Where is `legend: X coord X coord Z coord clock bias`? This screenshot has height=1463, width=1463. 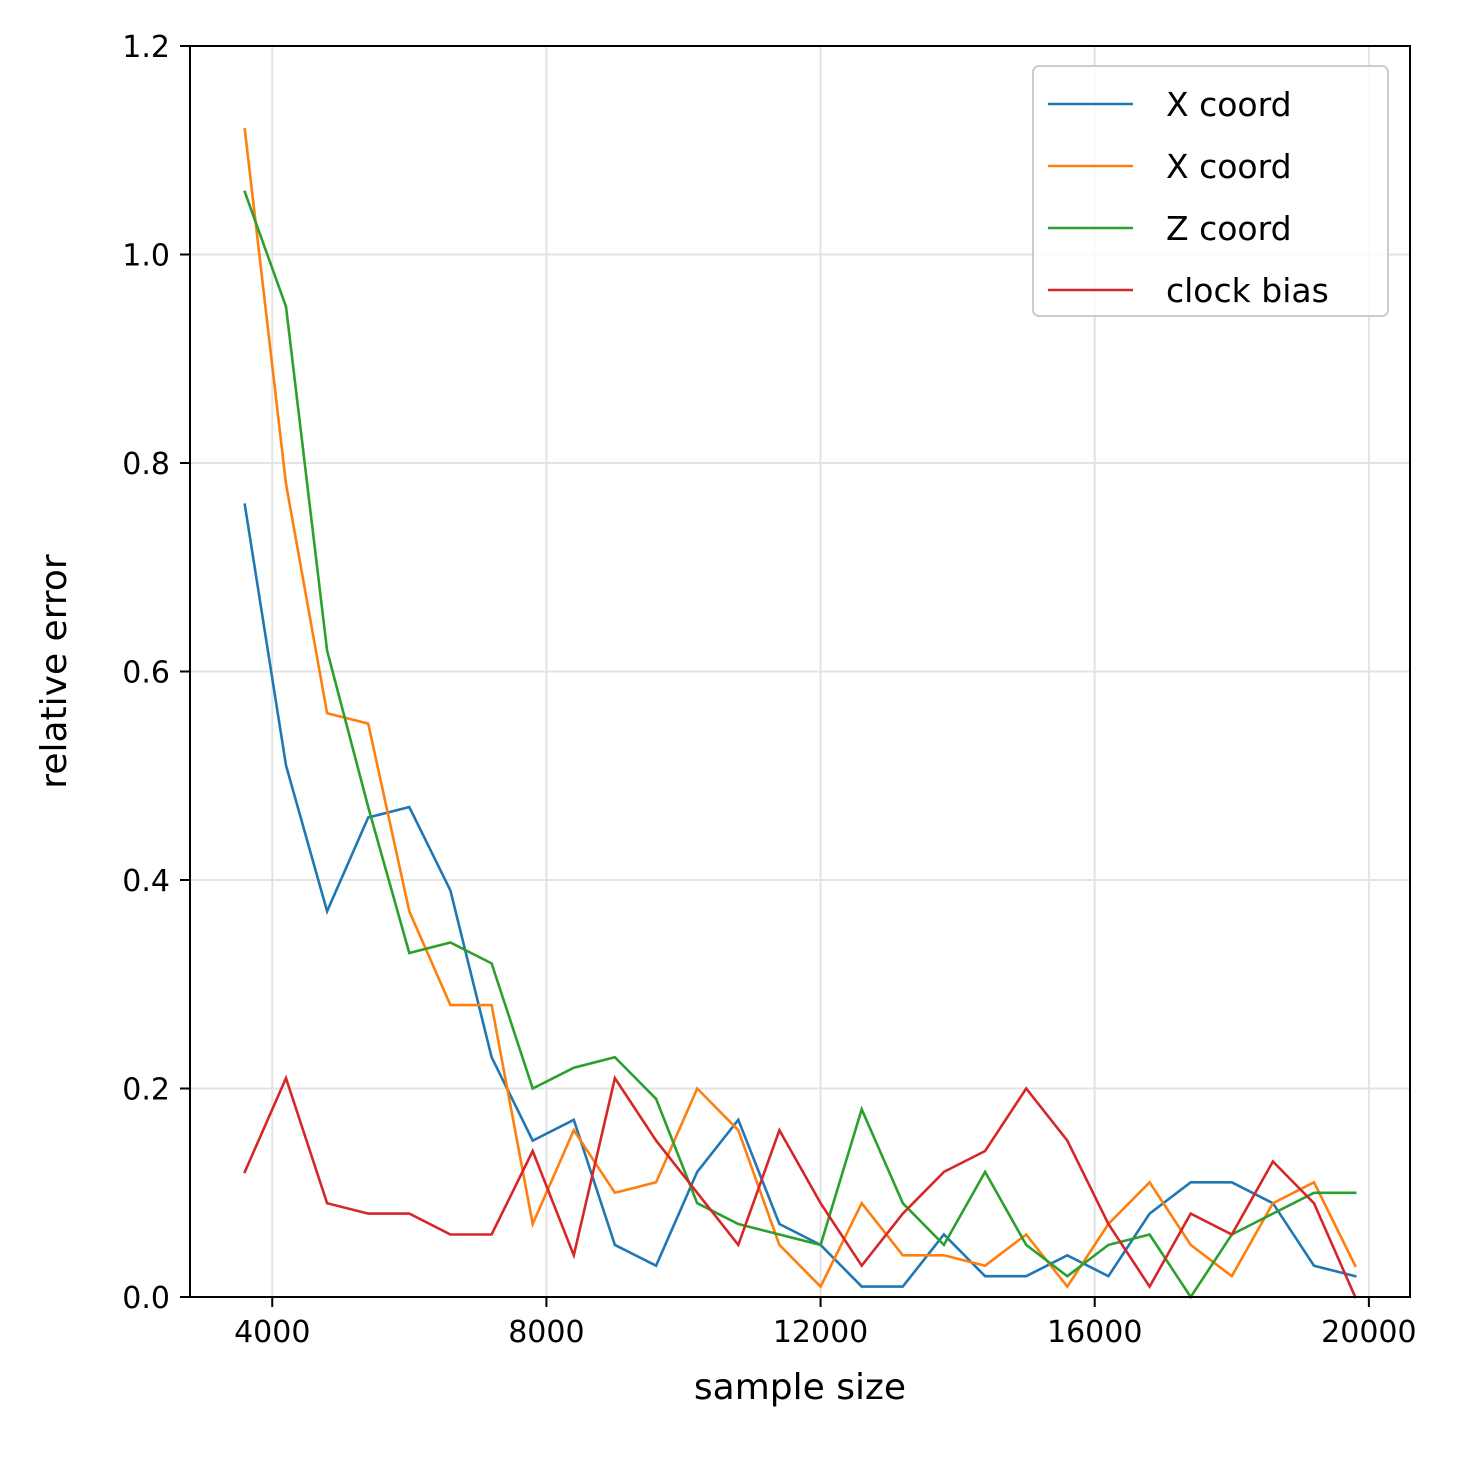
legend: X coord X coord Z coord clock bias is located at coordinates (1210, 191).